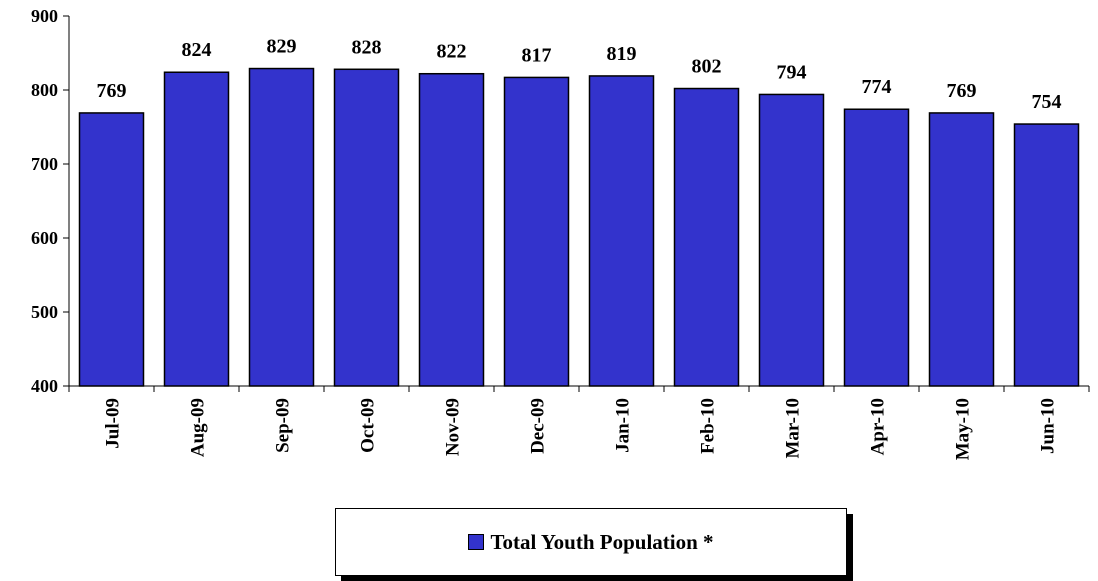 The image size is (1098, 581). What do you see at coordinates (282, 47) in the screenshot?
I see `data-label: 829` at bounding box center [282, 47].